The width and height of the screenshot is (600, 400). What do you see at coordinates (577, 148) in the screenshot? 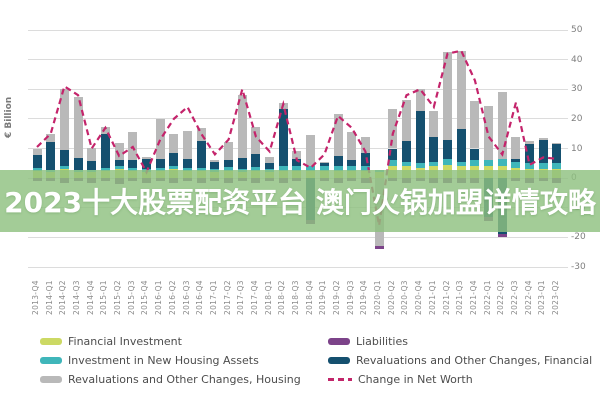
I see `y-tick-label: 10` at bounding box center [577, 148].